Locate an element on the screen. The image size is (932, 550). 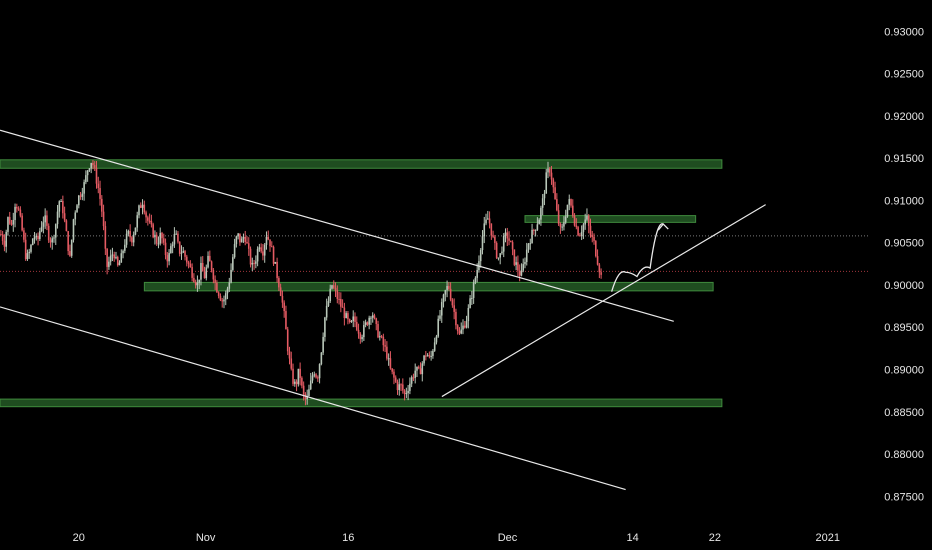
projection-path is located at coordinates (637, 257).